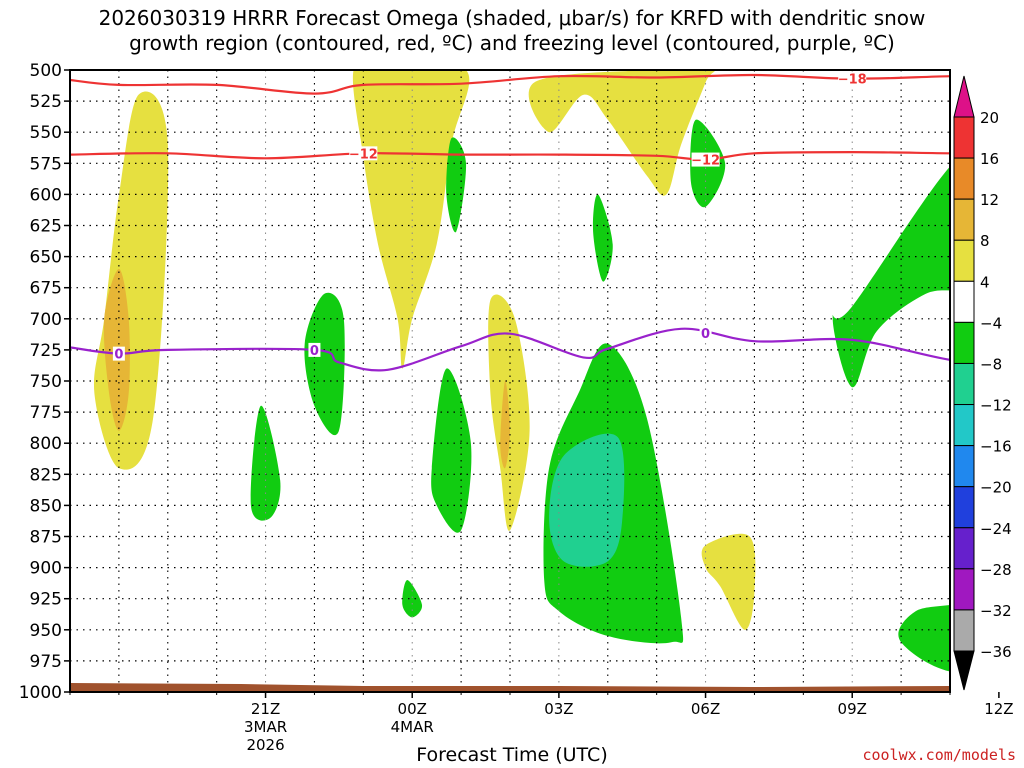  What do you see at coordinates (989, 159) in the screenshot?
I see `colorbar-label-1: 16` at bounding box center [989, 159].